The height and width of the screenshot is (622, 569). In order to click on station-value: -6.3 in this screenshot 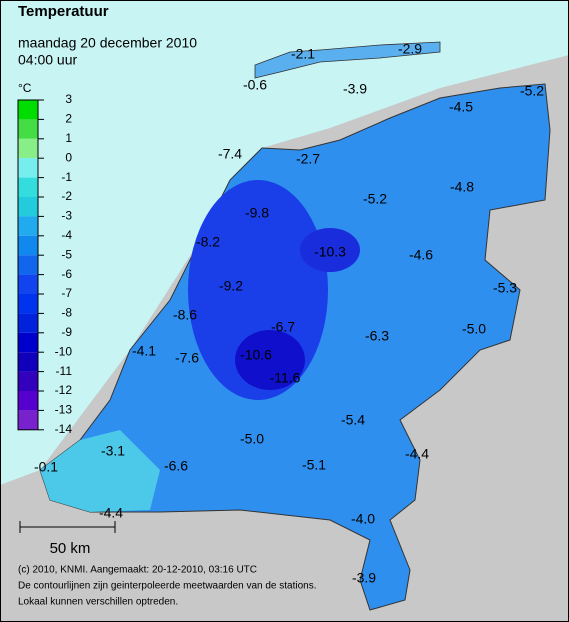, I will do `click(377, 336)`.